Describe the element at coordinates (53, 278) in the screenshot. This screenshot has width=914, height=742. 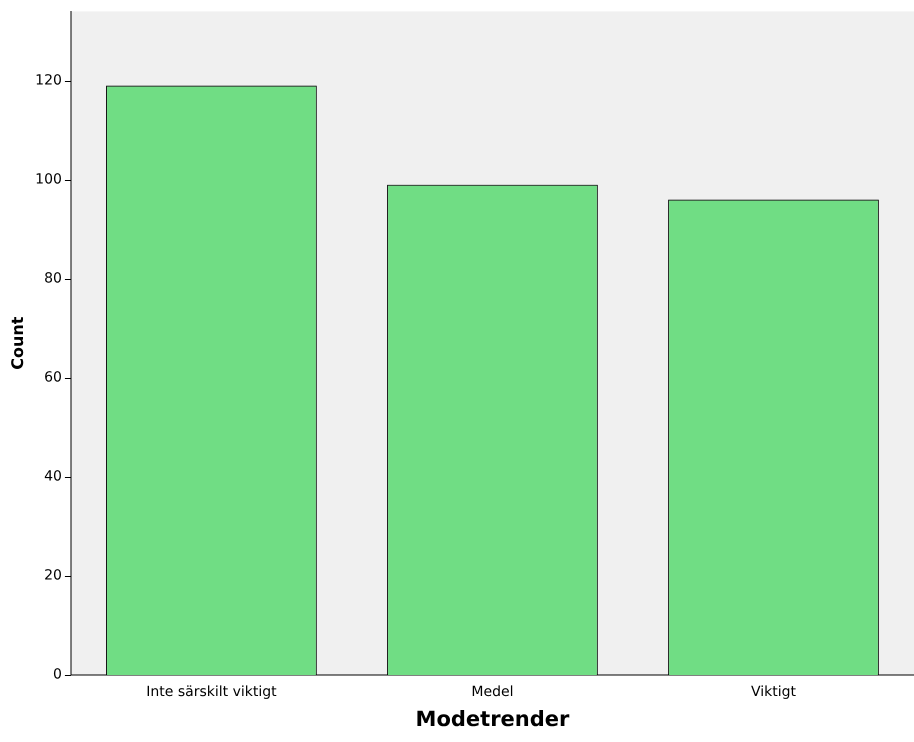
I see `y-tick-label: 80` at that location.